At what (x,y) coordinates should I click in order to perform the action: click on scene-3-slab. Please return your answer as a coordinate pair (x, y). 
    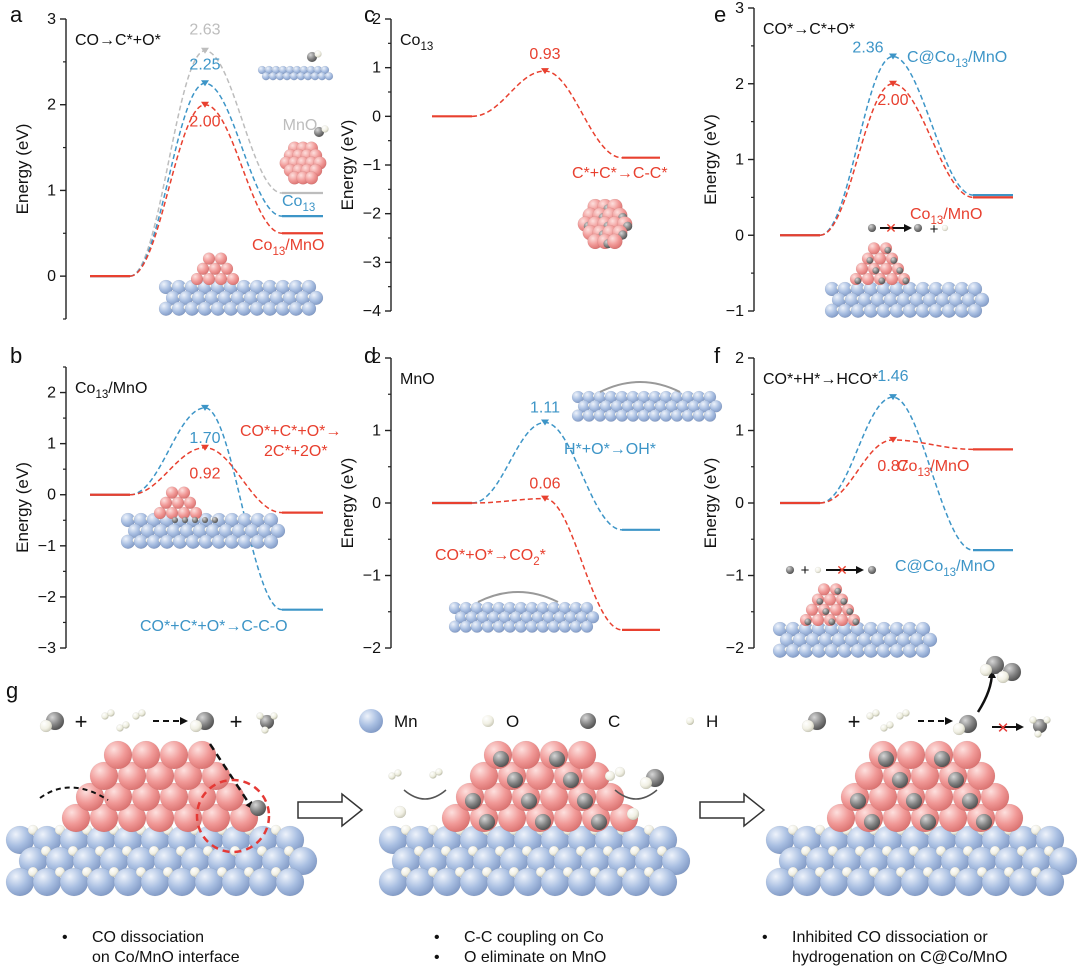
    Looking at the image, I should click on (921, 860).